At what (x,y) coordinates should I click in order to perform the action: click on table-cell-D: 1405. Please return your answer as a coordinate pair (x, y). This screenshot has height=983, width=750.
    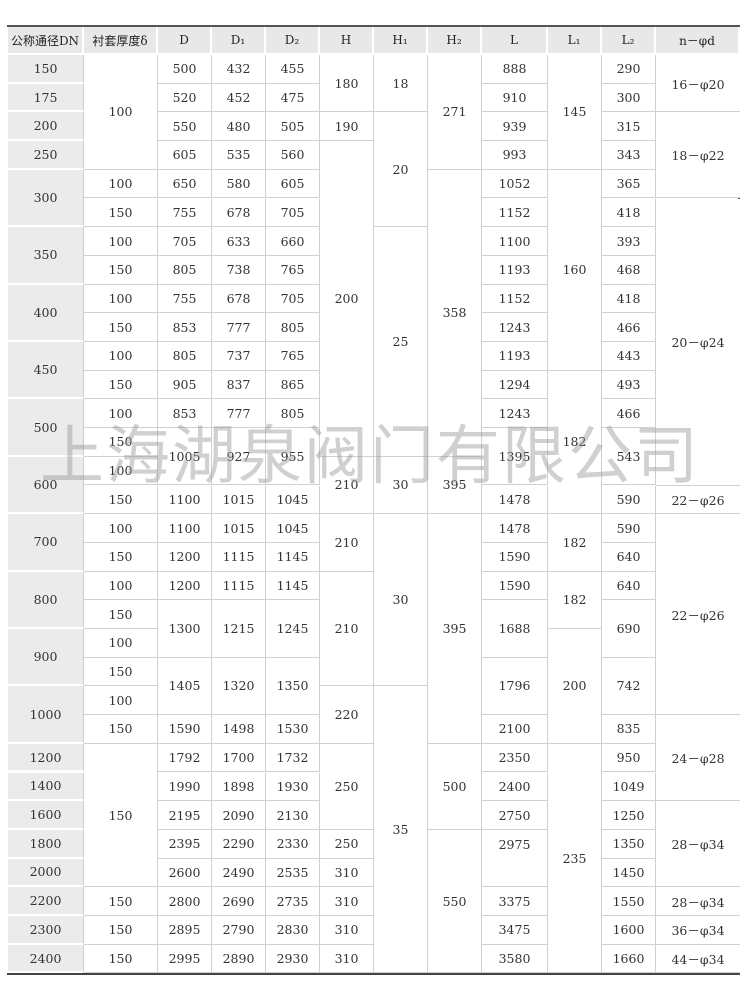
    Looking at the image, I should click on (185, 686).